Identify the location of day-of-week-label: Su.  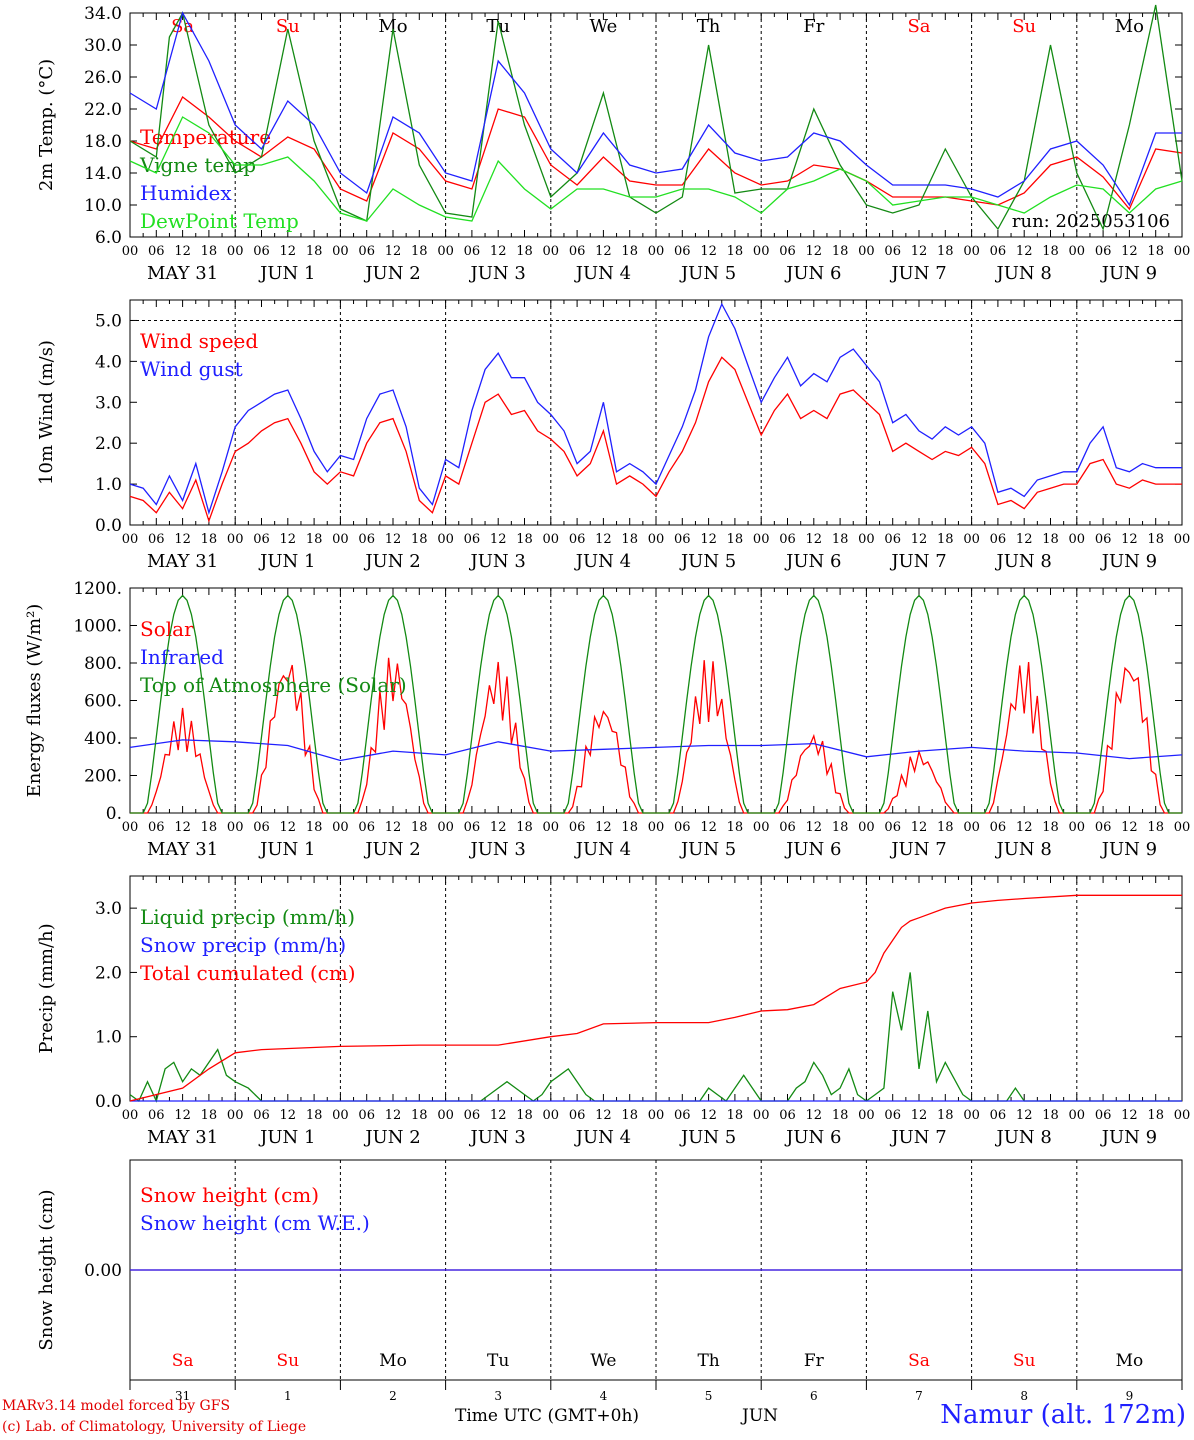
(287, 1361).